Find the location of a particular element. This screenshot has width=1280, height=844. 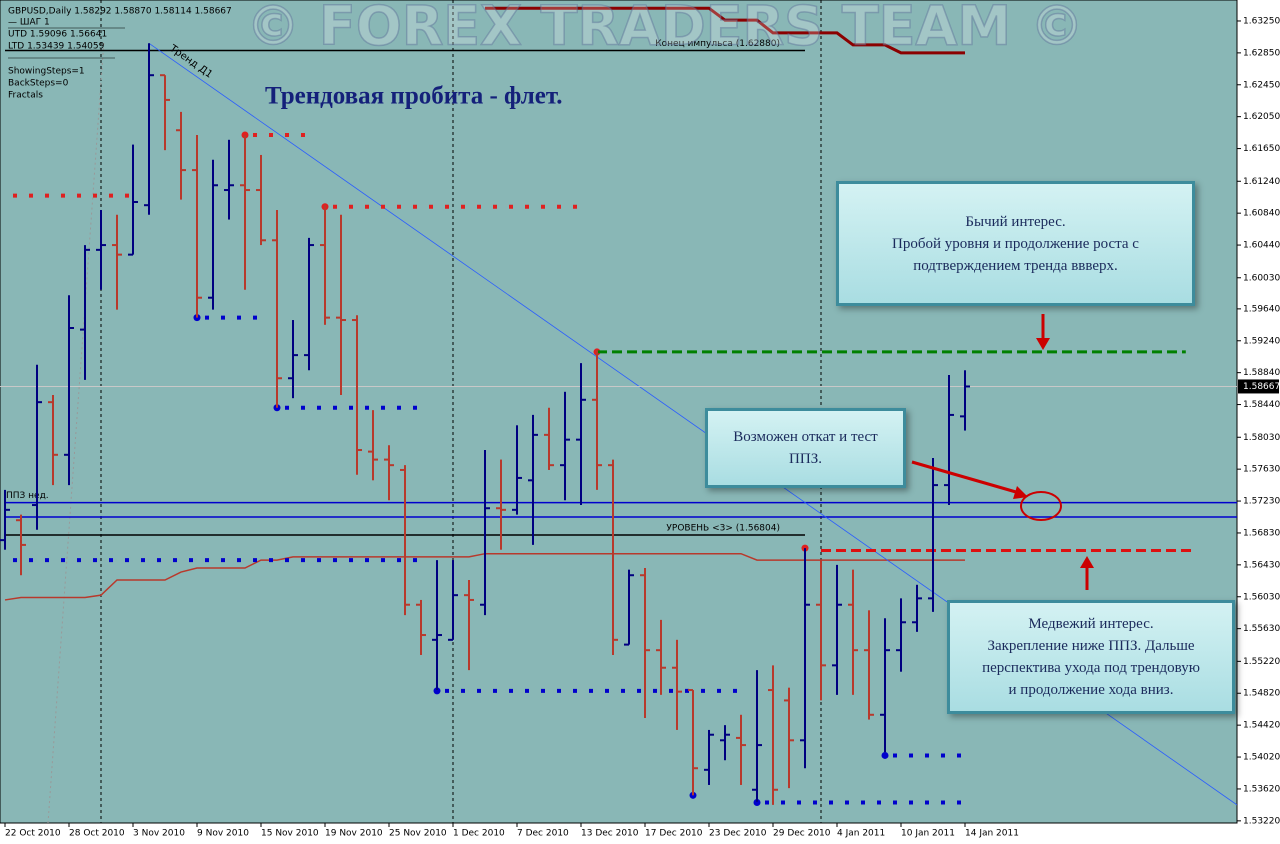

y-tick-label: 1.54020 is located at coordinates (1261, 758).